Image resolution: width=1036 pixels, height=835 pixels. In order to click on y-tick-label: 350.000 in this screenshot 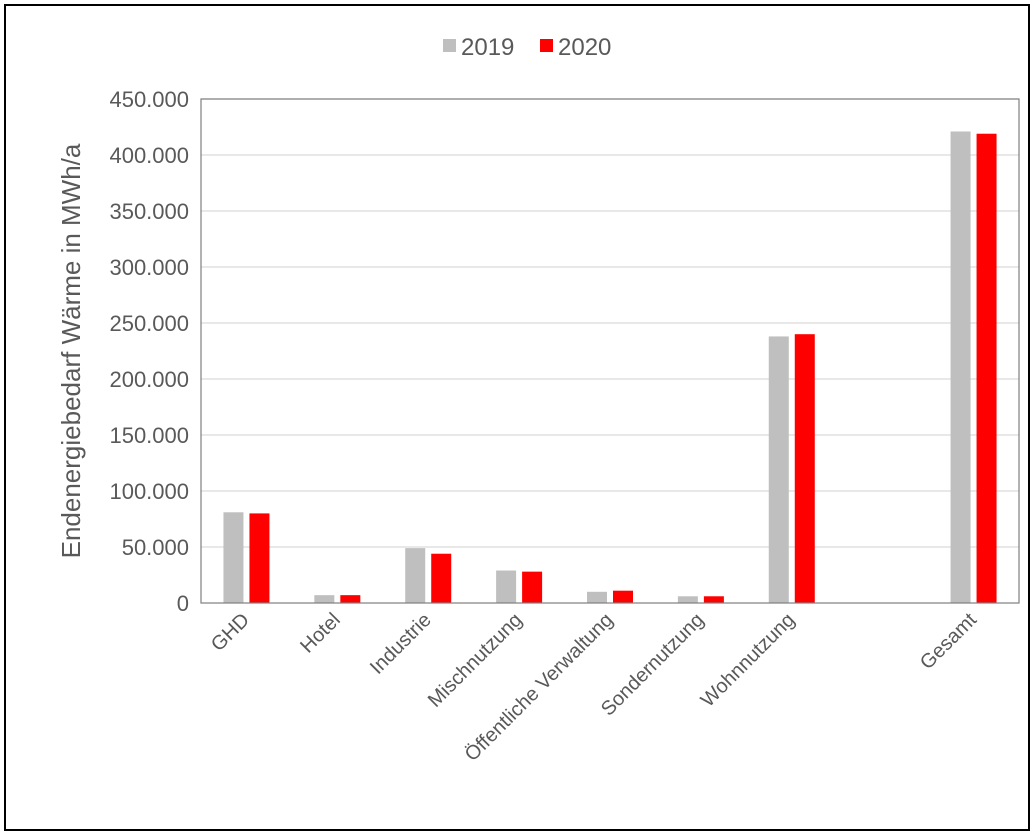, I will do `click(149, 211)`.